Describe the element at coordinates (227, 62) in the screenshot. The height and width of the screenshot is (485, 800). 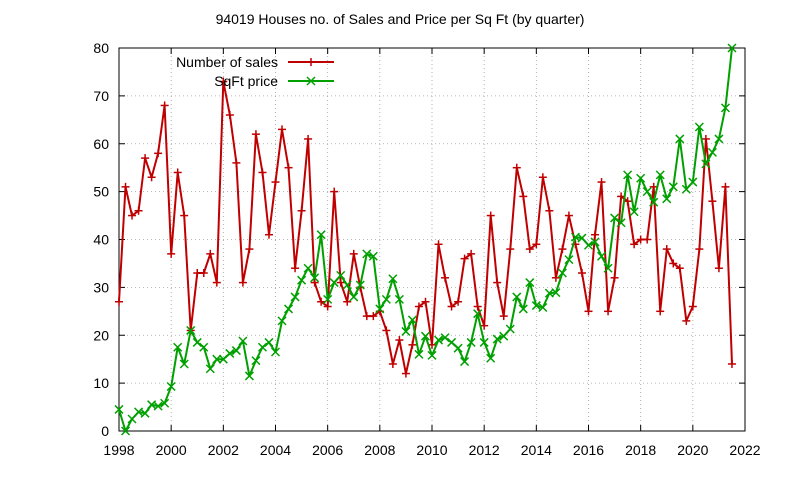
I see `legend-label: Number of sales` at that location.